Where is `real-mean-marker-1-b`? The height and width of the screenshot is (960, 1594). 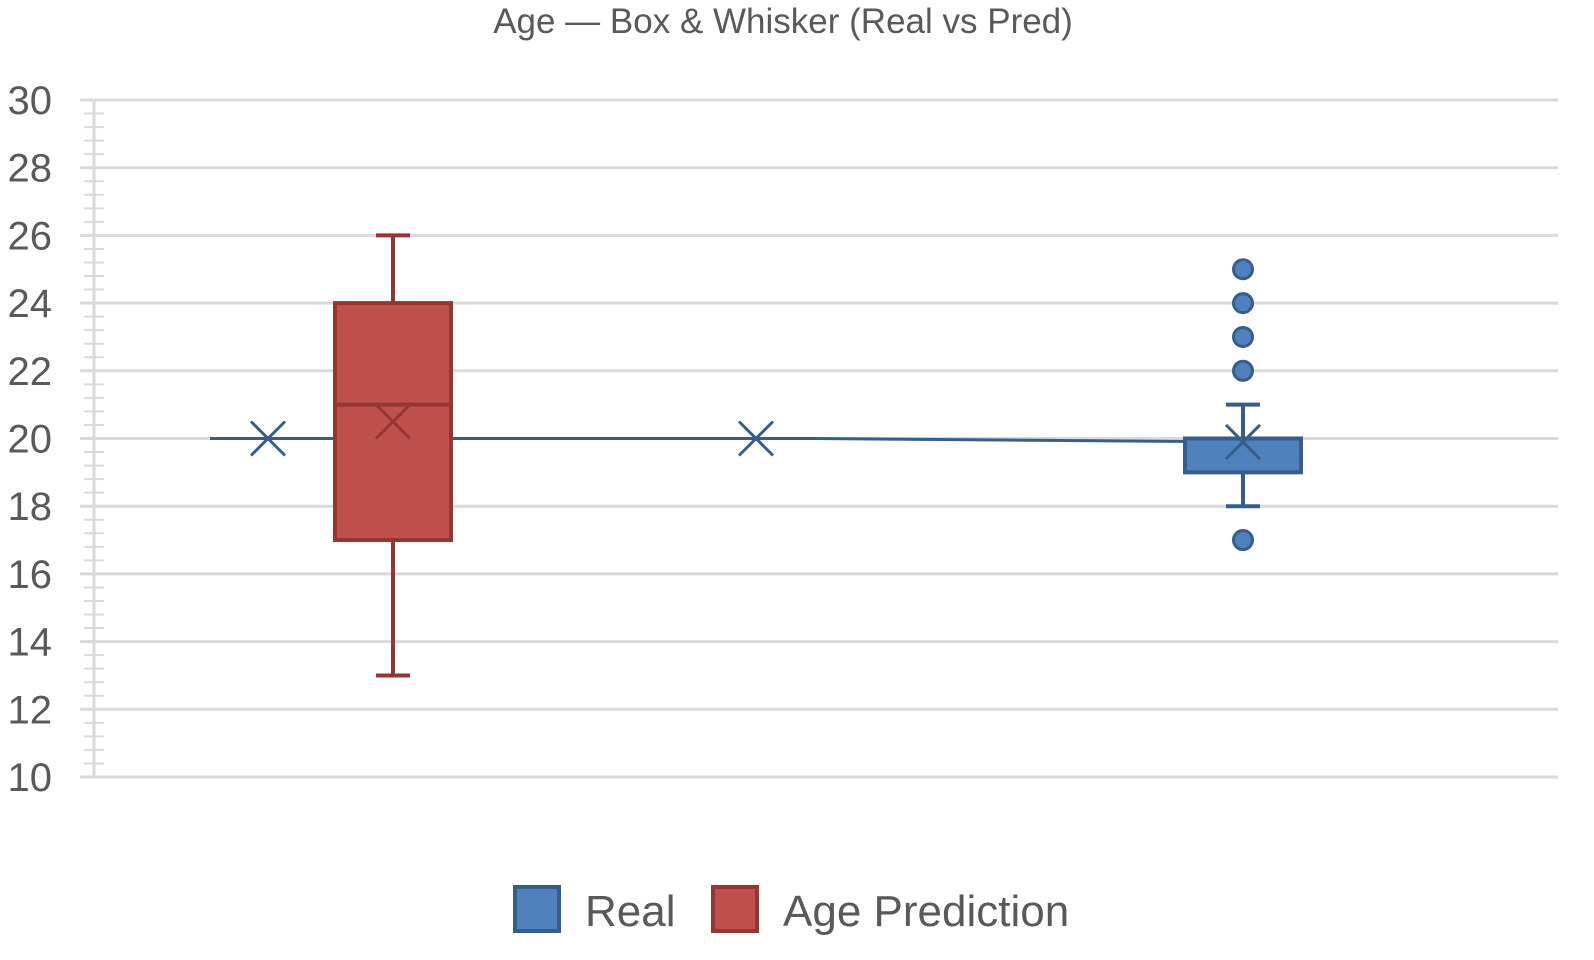 real-mean-marker-1-b is located at coordinates (756, 438).